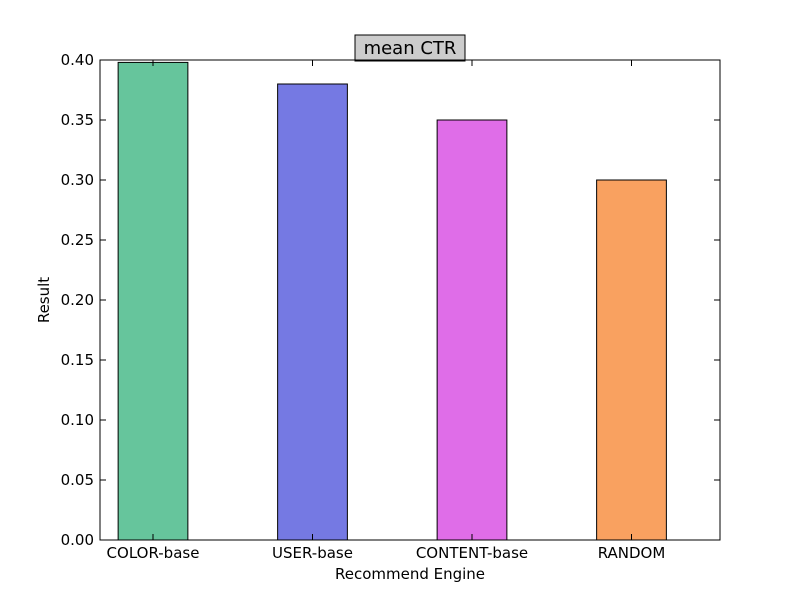 The image size is (800, 600). Describe the element at coordinates (410, 574) in the screenshot. I see `x-axis-label: Recommend Engine` at that location.